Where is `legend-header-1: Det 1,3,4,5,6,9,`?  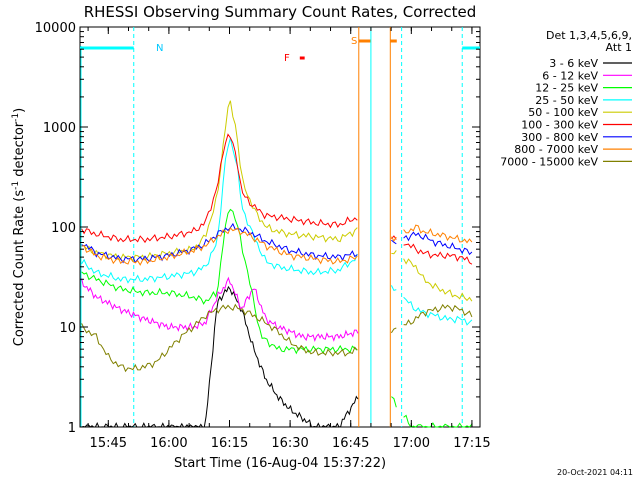
legend-header-1: Det 1,3,4,5,6,9, is located at coordinates (589, 35).